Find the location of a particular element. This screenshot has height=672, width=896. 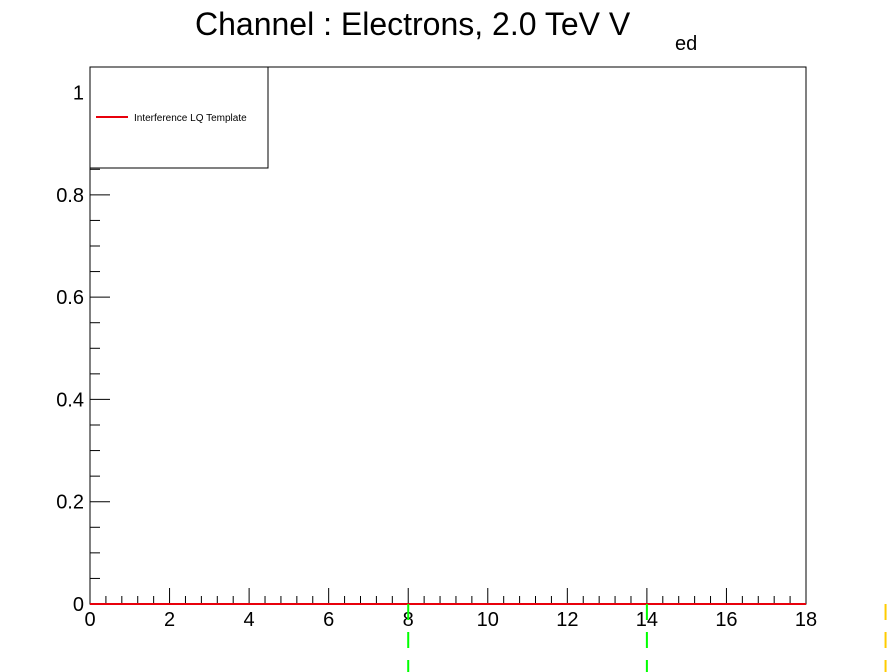

x-tick-label: 0 is located at coordinates (89, 620).